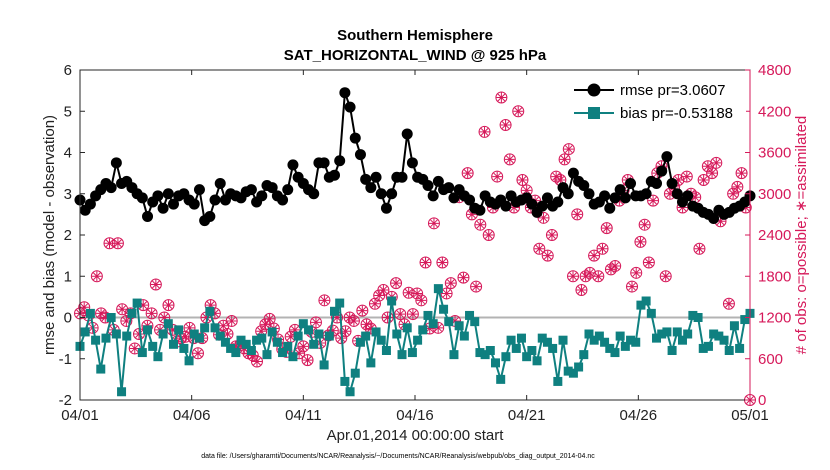 The image size is (830, 470). Describe the element at coordinates (750, 415) in the screenshot. I see `x-tick-label: 05/01` at that location.